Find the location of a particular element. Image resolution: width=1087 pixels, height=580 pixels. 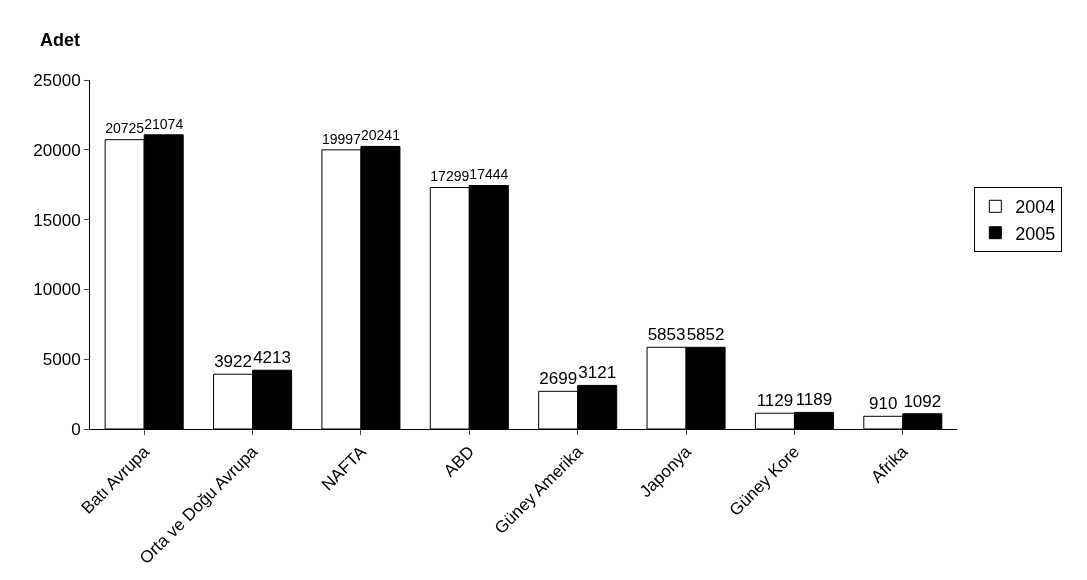

data-label: 1129 is located at coordinates (775, 401).